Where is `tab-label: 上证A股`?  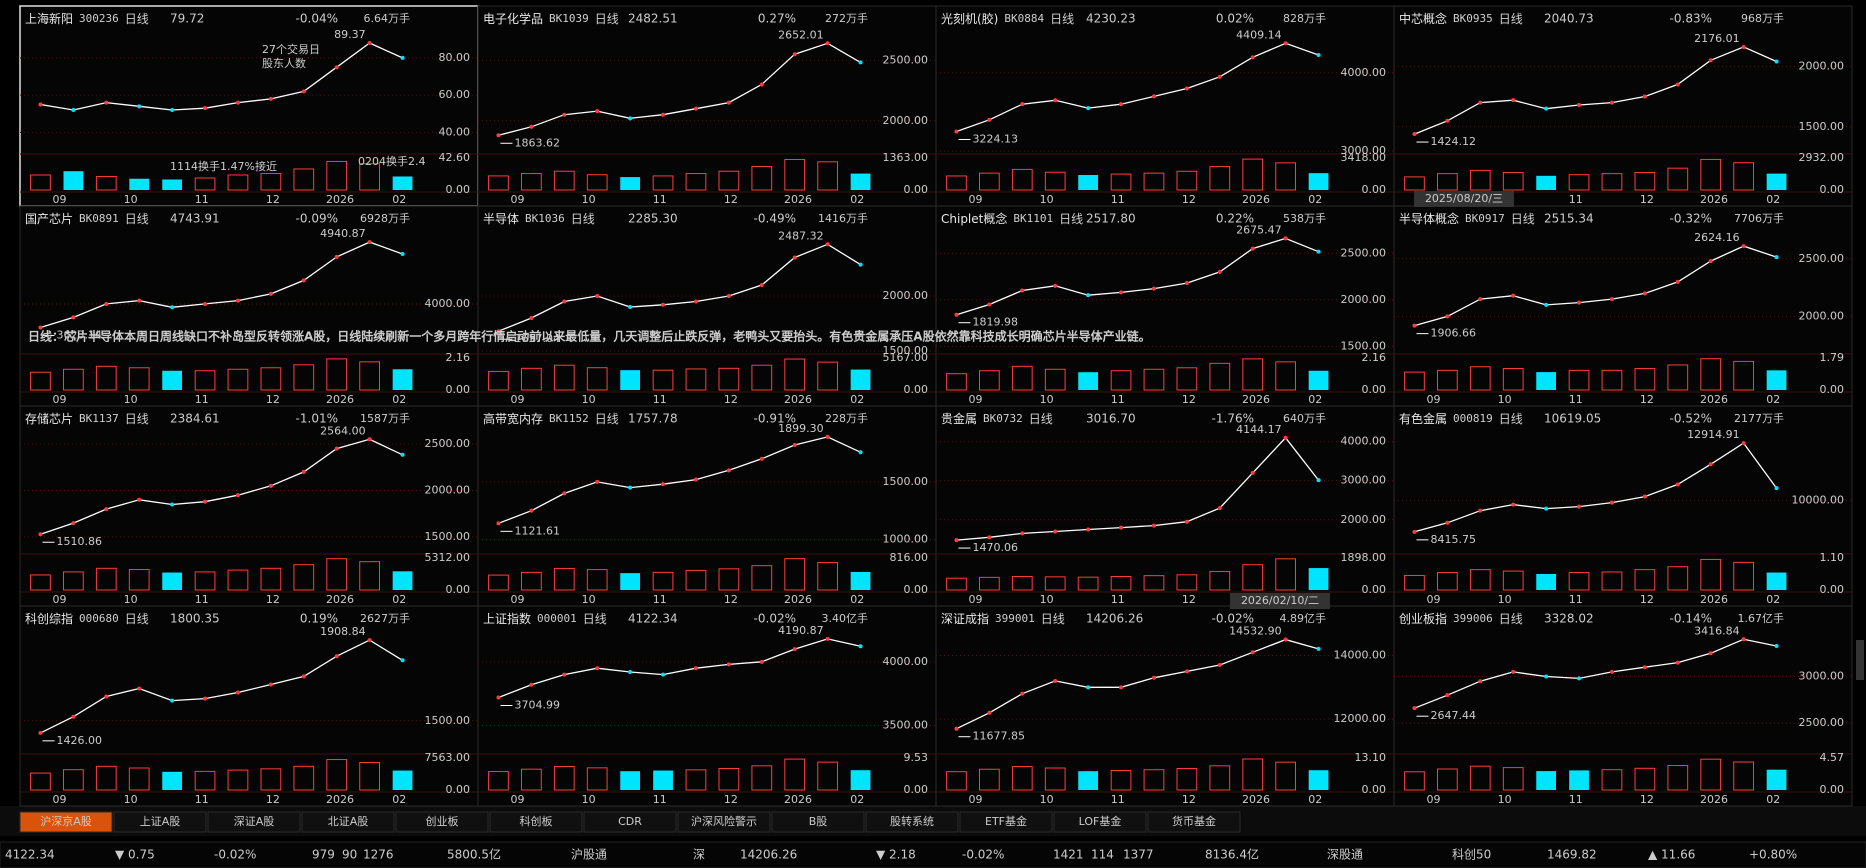 tab-label: 上证A股 is located at coordinates (160, 821).